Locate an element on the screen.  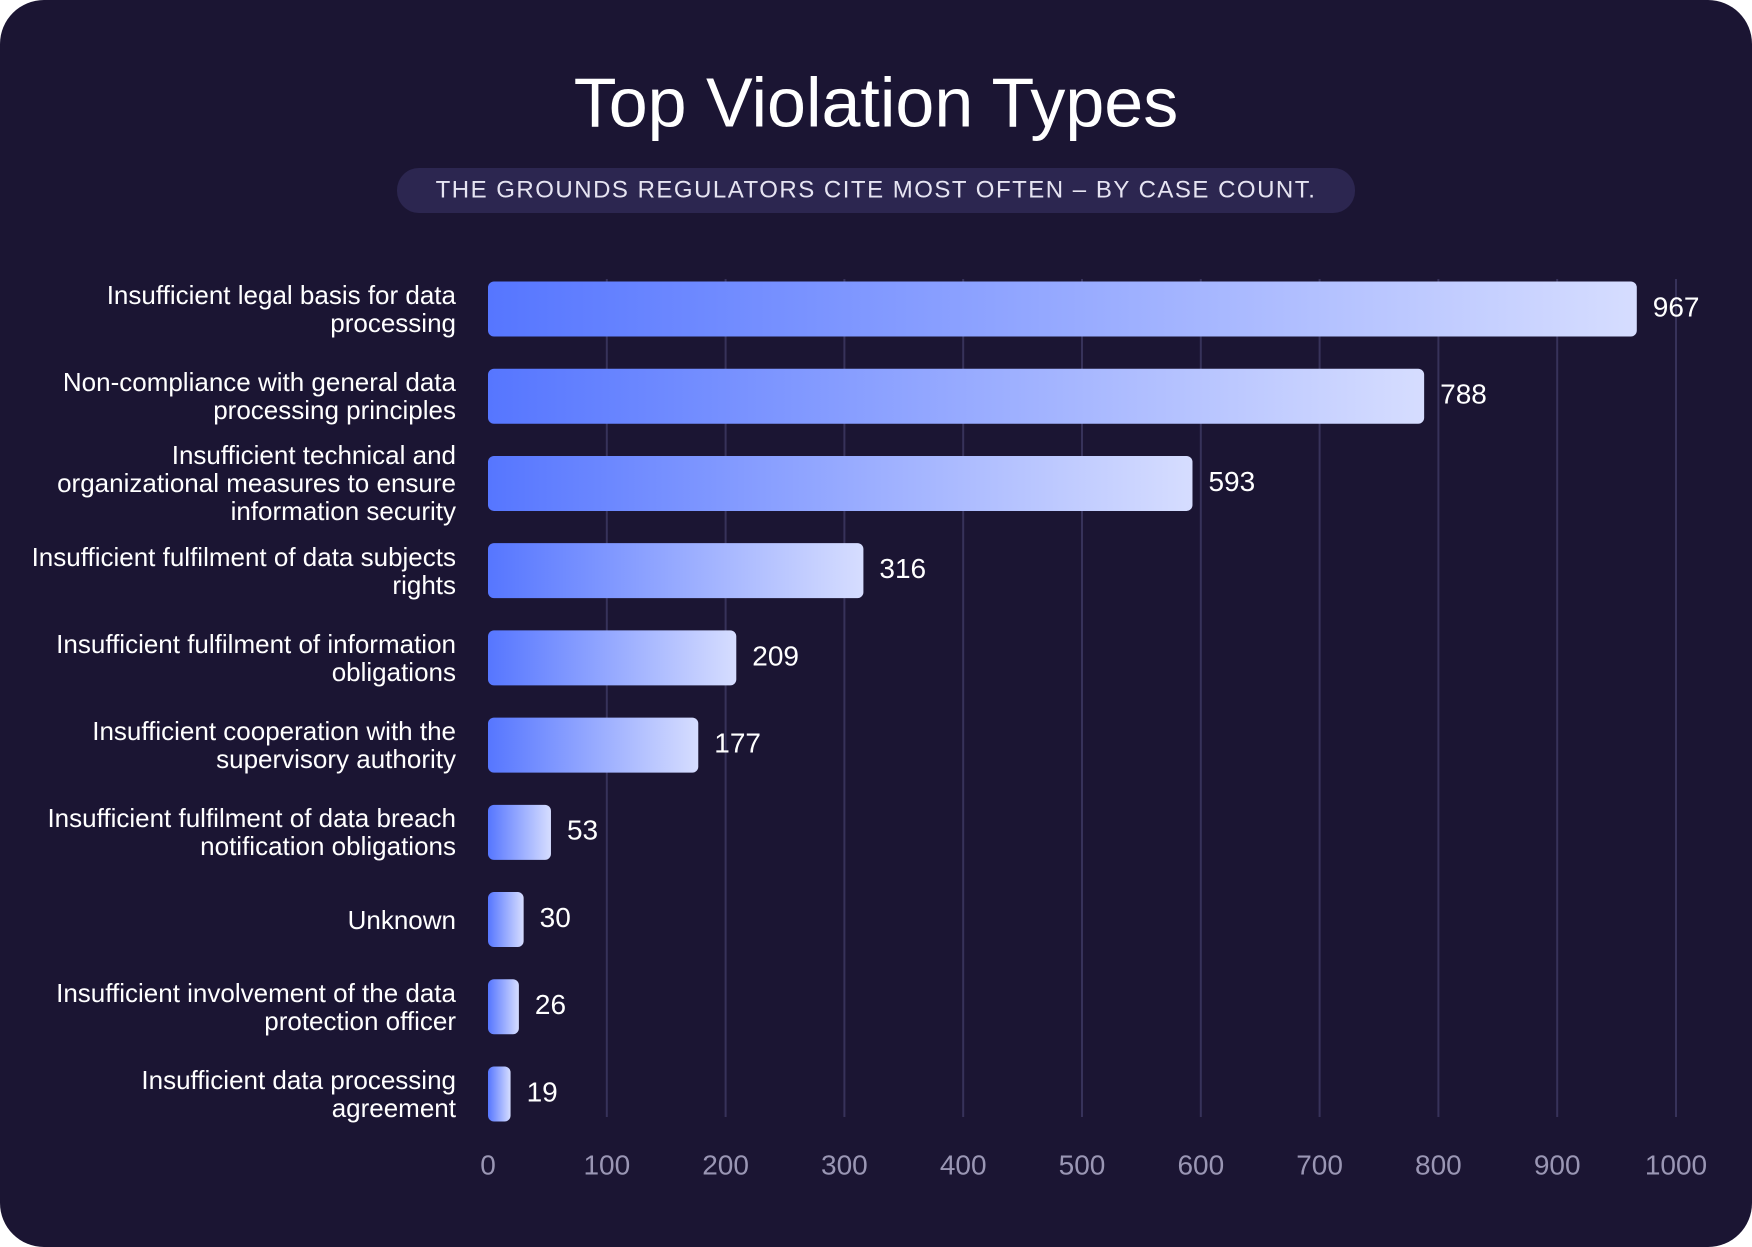
x-tick-label: 500 is located at coordinates (1082, 1164).